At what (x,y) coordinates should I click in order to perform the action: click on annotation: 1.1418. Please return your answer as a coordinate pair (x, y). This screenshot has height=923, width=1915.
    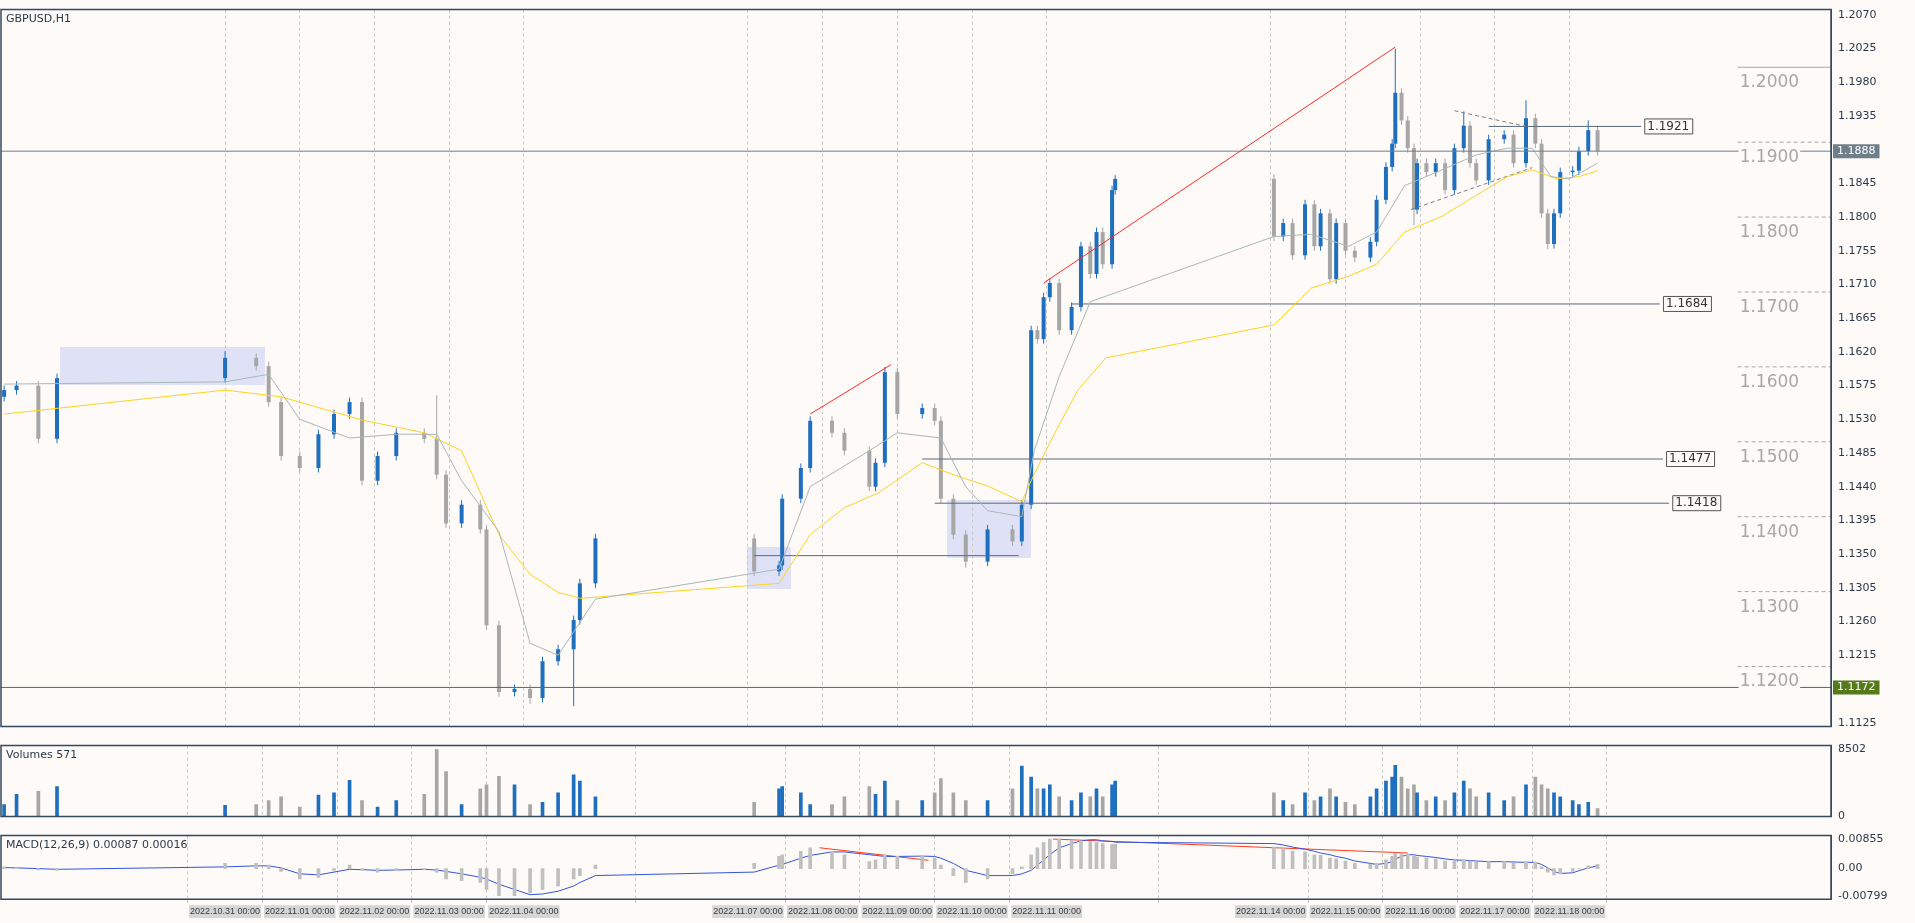
    Looking at the image, I should click on (1696, 502).